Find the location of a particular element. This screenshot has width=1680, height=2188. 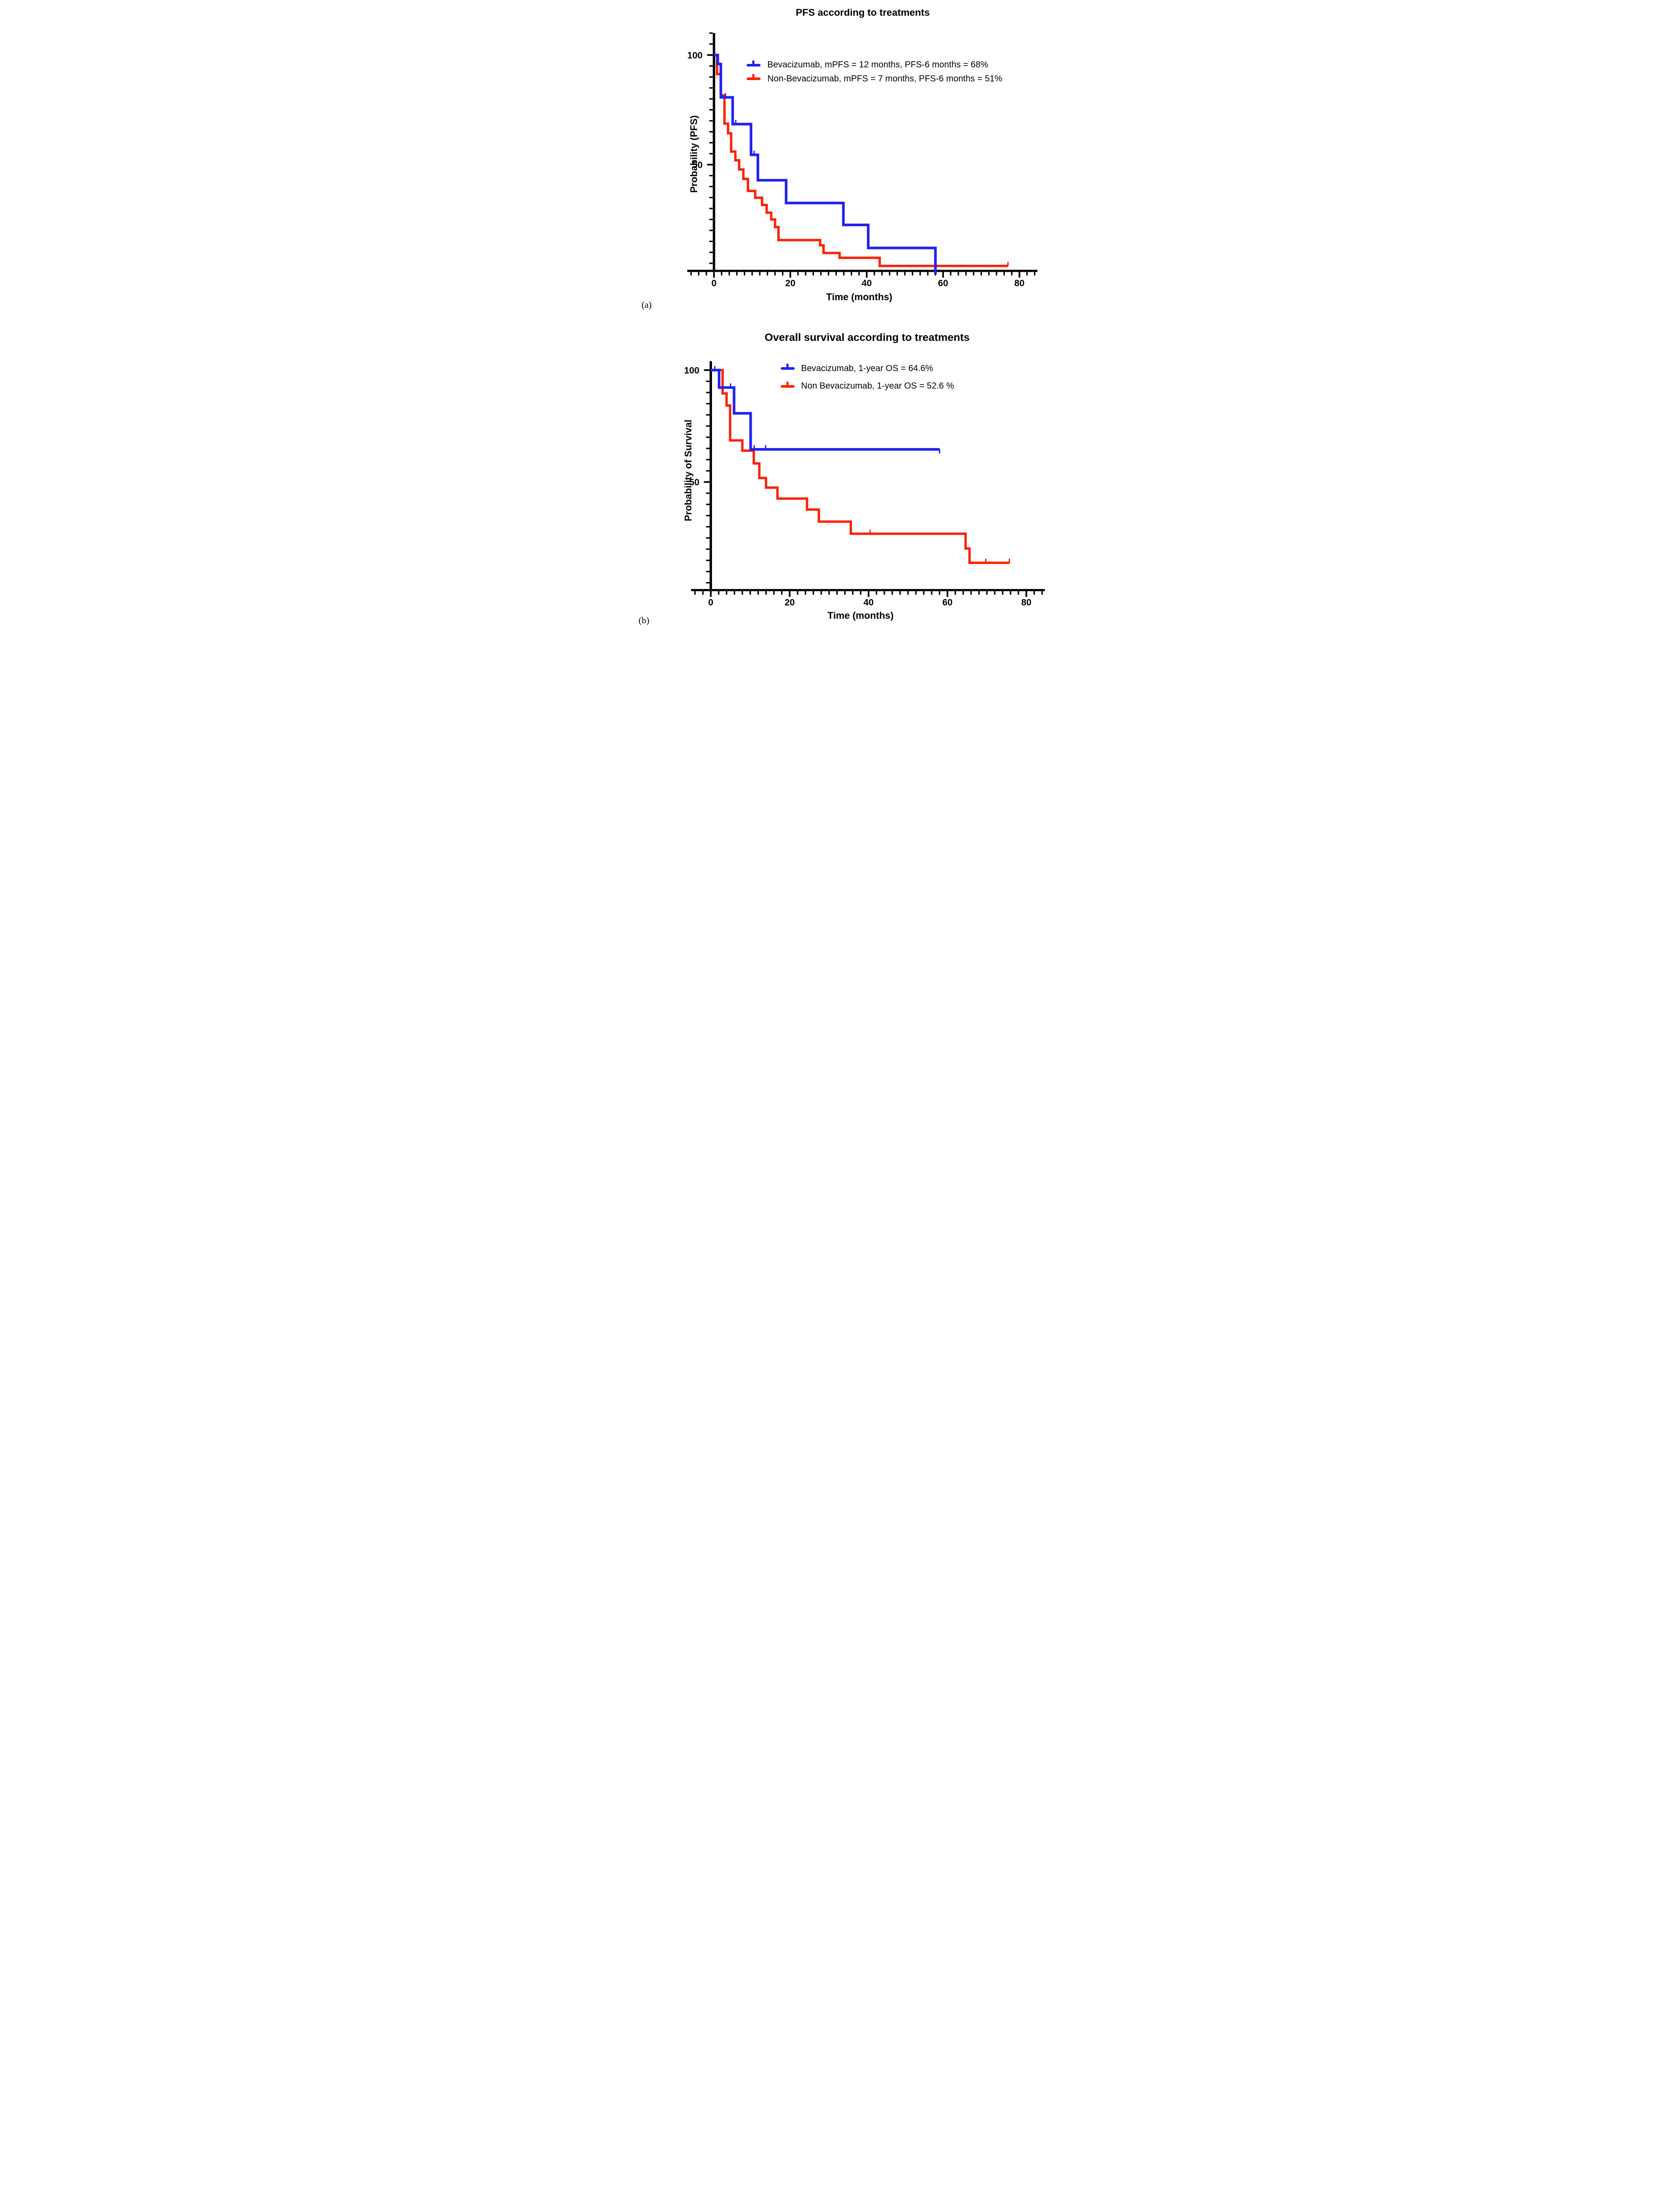

km-curve-bevacizumab is located at coordinates (826, 163).